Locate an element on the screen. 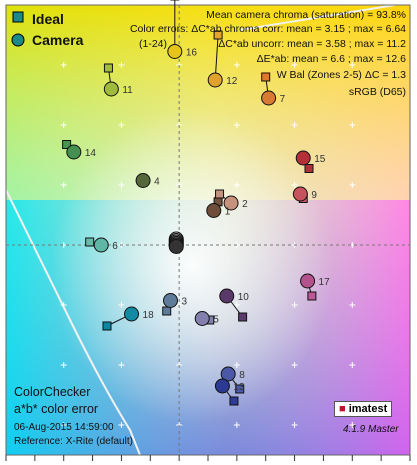 The height and width of the screenshot is (465, 417). patch-label-17: 17 is located at coordinates (325, 282).